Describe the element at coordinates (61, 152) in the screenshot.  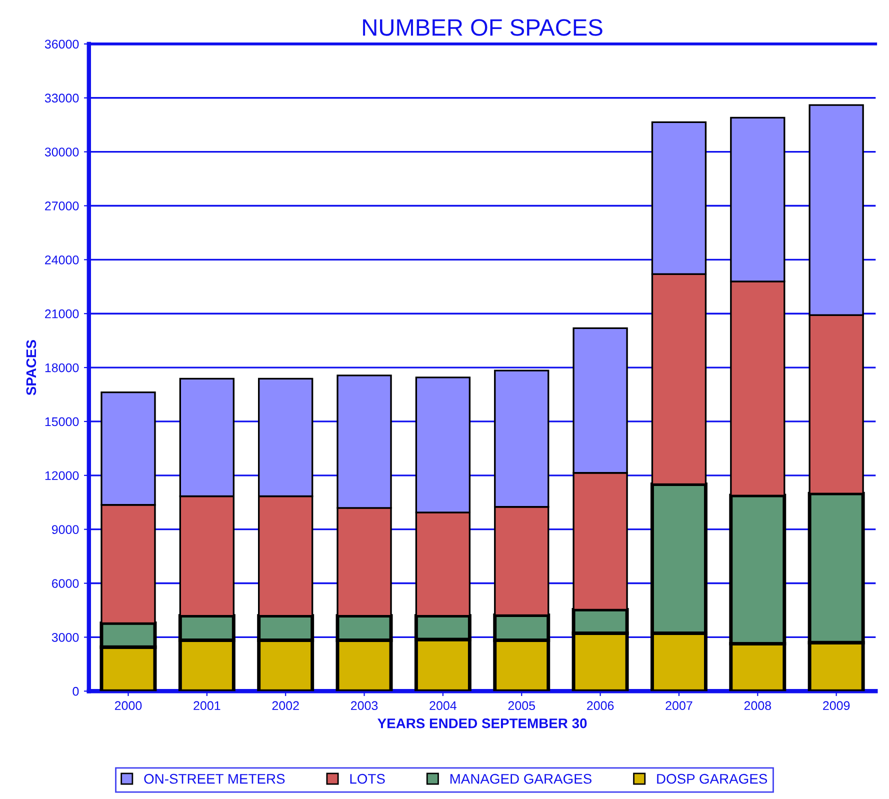
I see `y-tick-label: 30000` at that location.